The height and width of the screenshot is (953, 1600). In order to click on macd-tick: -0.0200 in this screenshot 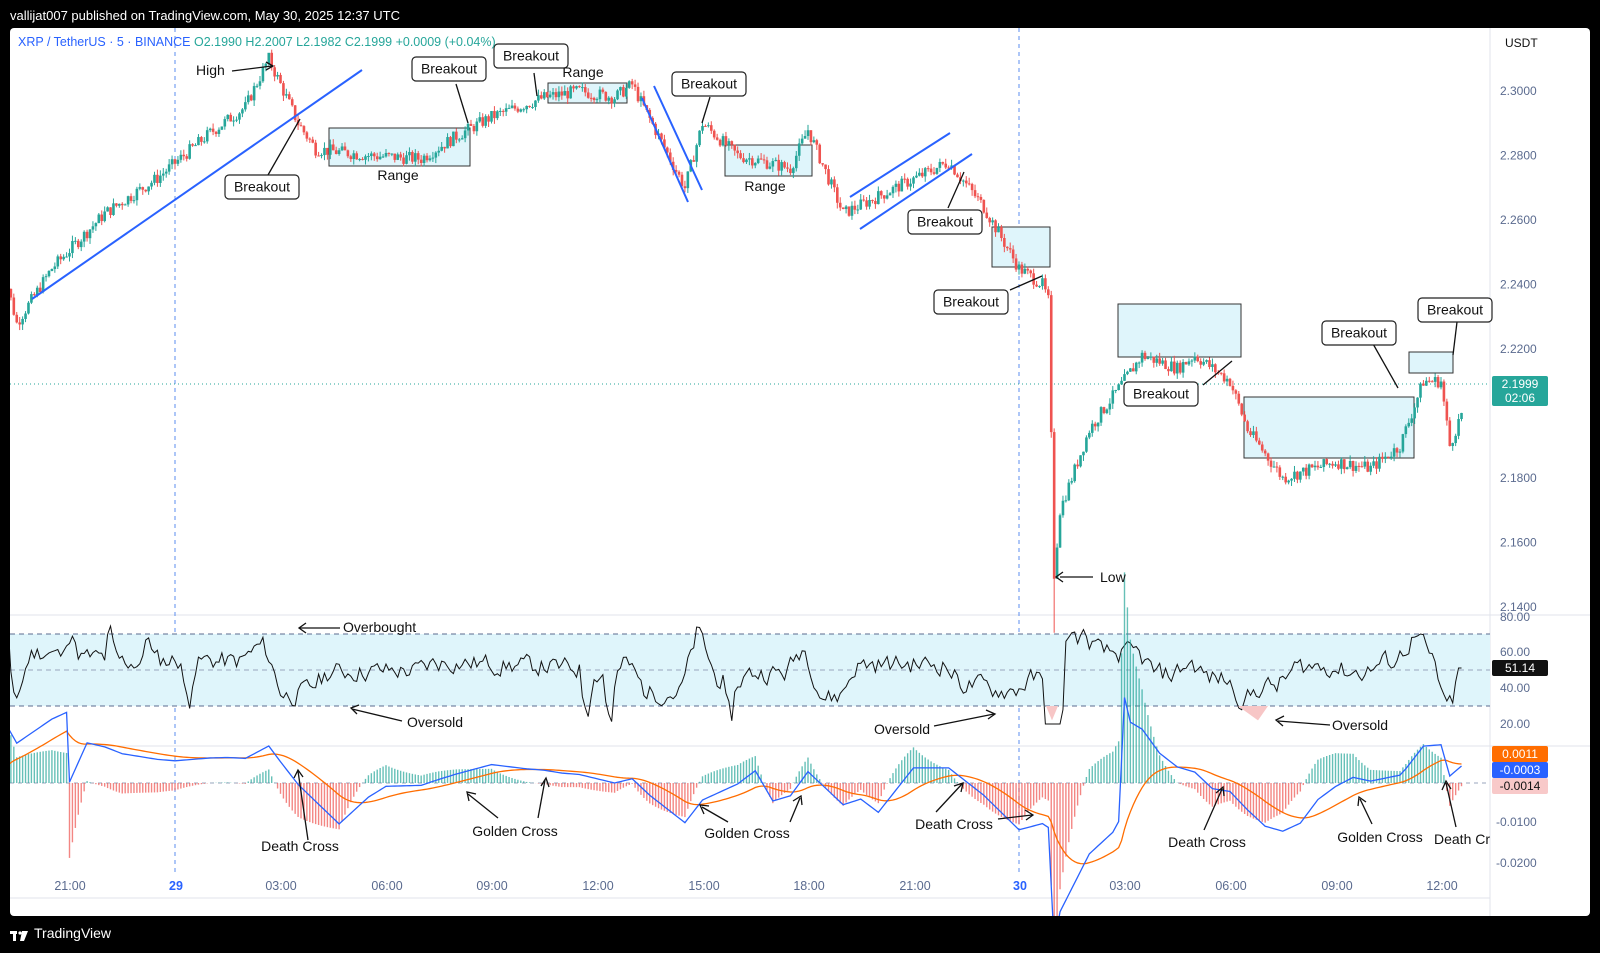, I will do `click(1516, 863)`.